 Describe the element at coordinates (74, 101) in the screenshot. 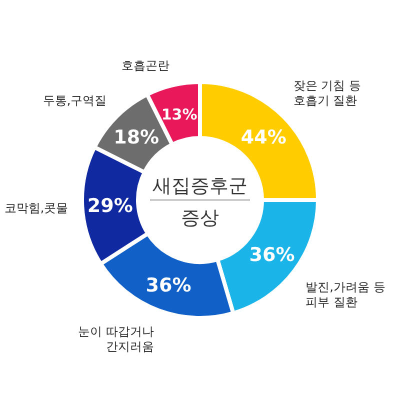

I see `slice-label: 두통,구역질` at that location.